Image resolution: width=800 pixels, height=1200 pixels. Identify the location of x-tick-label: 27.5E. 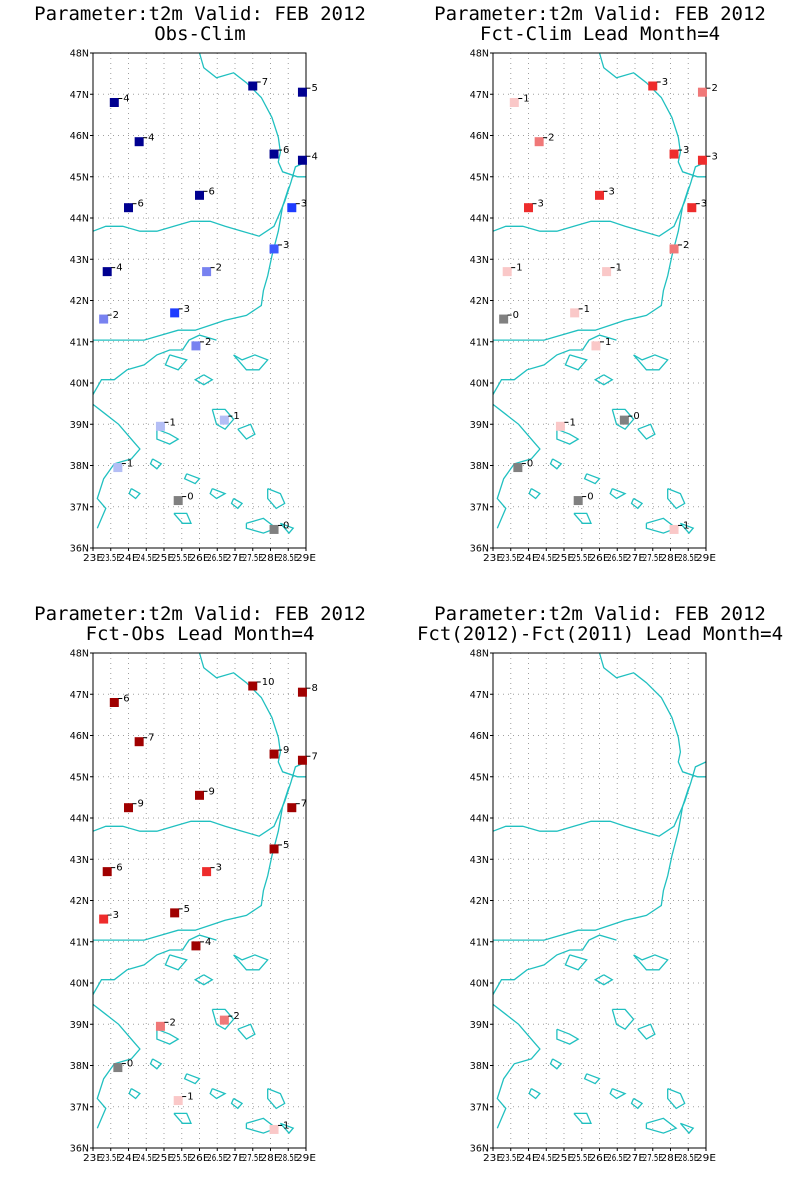
(653, 558).